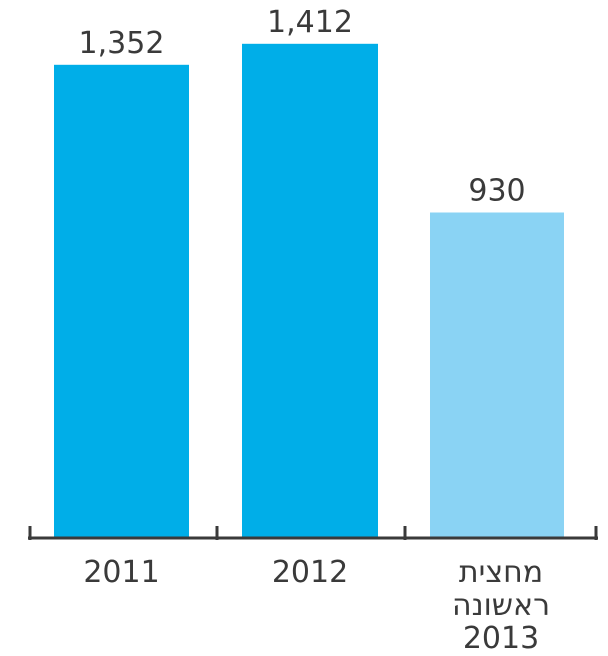 The image size is (608, 656). I want to click on category-label-1-line-0: 2012, so click(310, 572).